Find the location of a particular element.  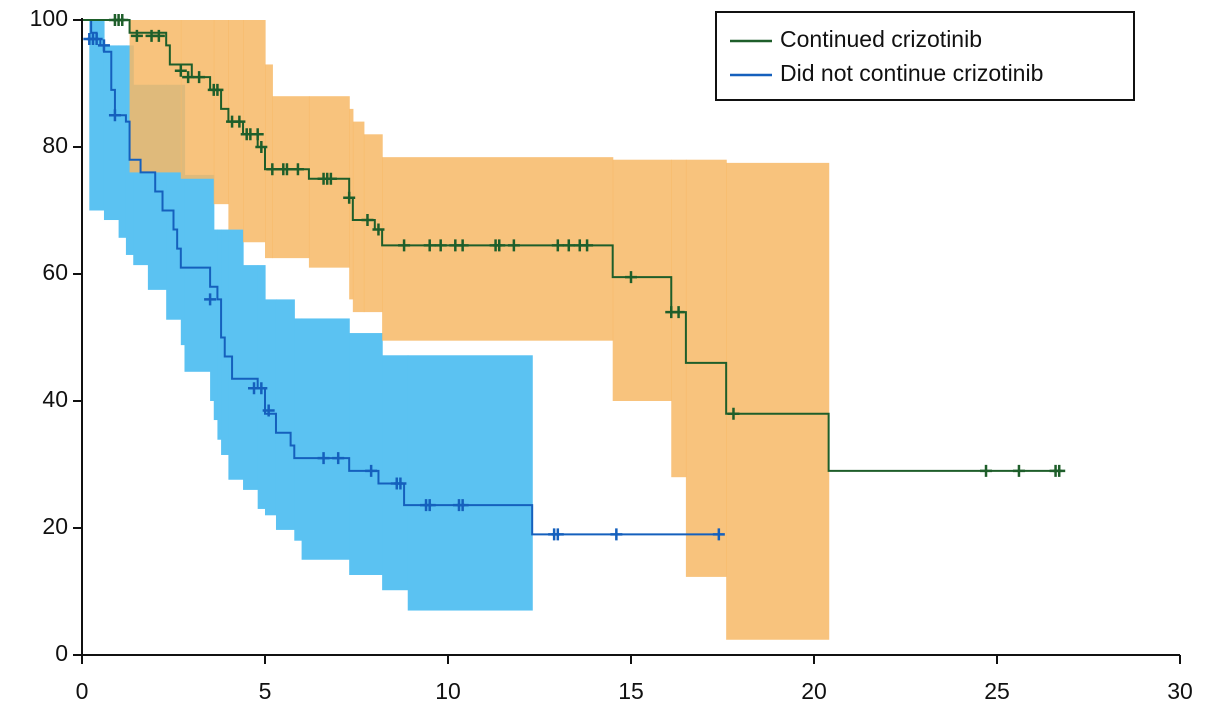

x-tick-label: 25 is located at coordinates (997, 691).